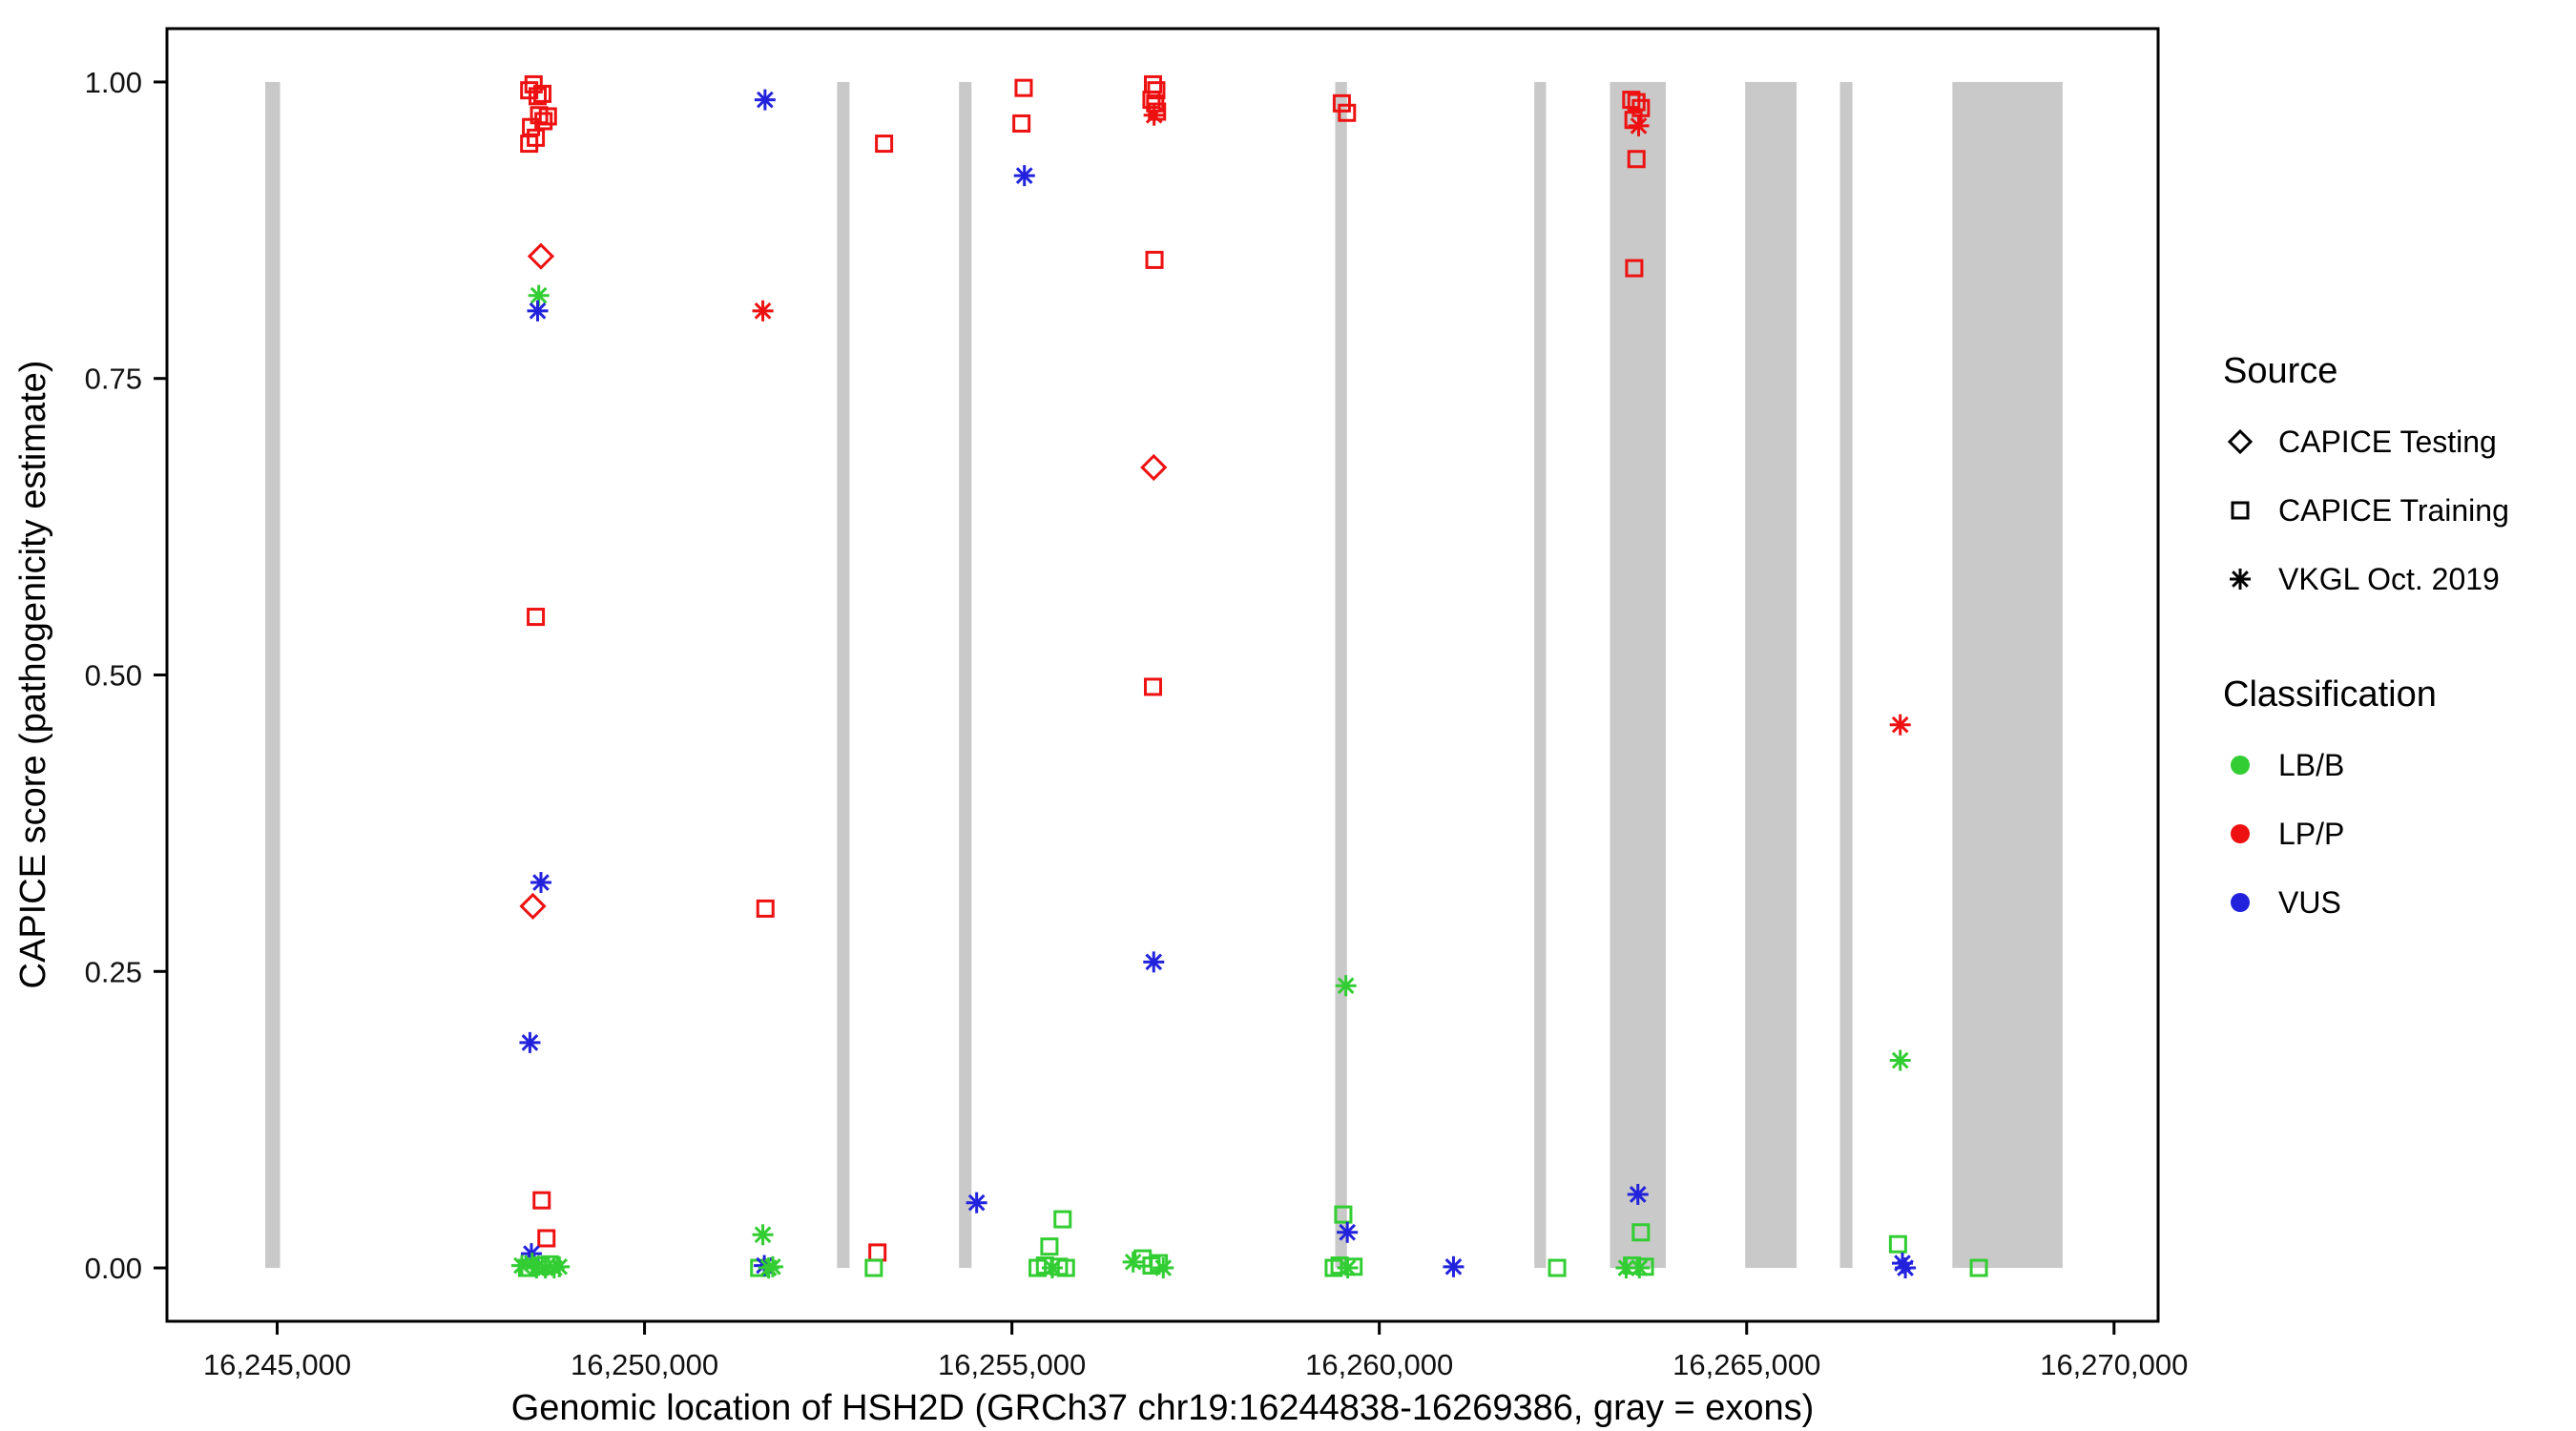 The image size is (2576, 1431). I want to click on y-axis-tick-label: 0.25, so click(113, 971).